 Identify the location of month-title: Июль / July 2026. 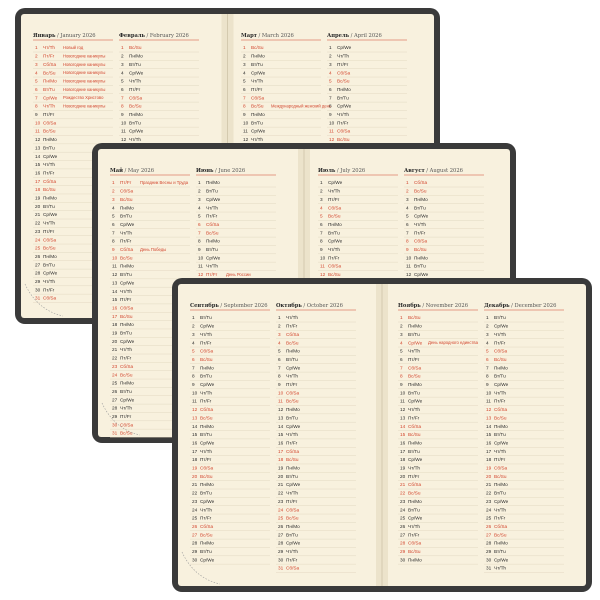
(341, 171).